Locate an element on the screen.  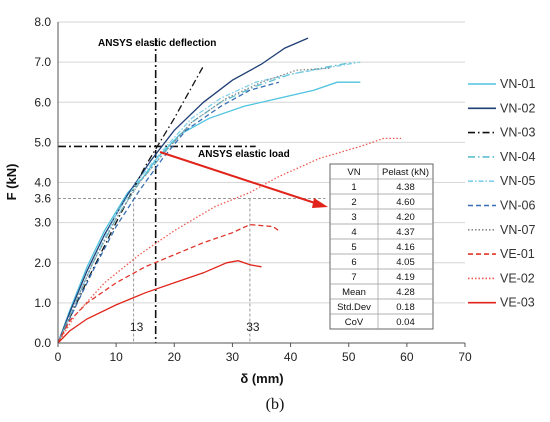
legend-label-ve-01: VE-01 is located at coordinates (517, 254).